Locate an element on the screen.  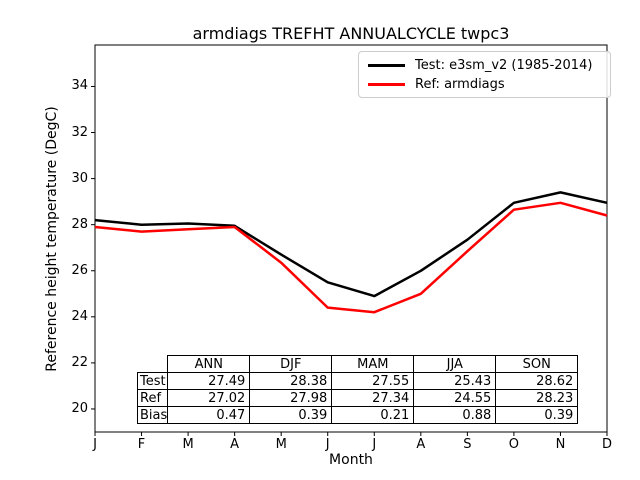
y-tick-label: 34 is located at coordinates (79, 86).